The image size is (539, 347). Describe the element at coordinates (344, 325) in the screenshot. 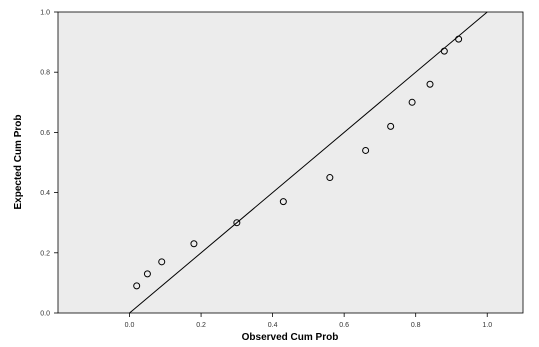

I see `x-tick-label: 0.6` at that location.